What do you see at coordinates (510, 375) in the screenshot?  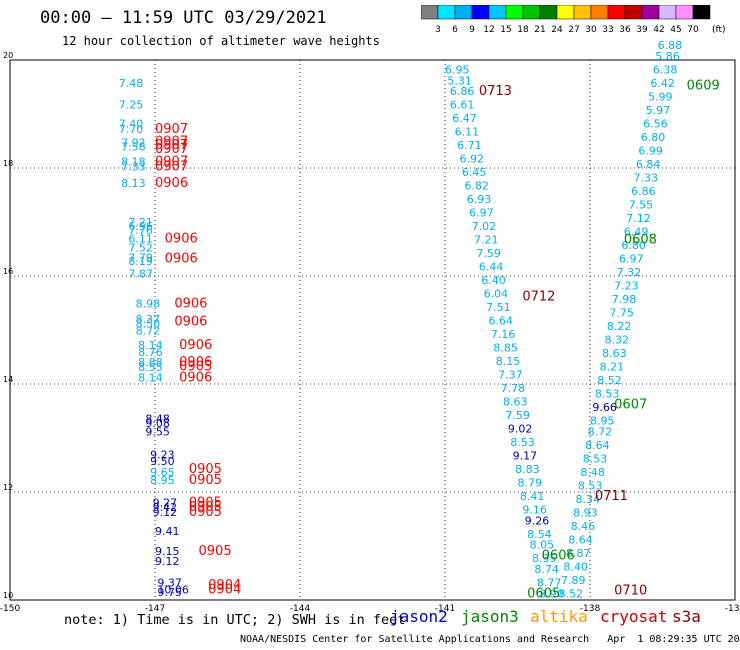 I see `swh-value-label: 7.37` at bounding box center [510, 375].